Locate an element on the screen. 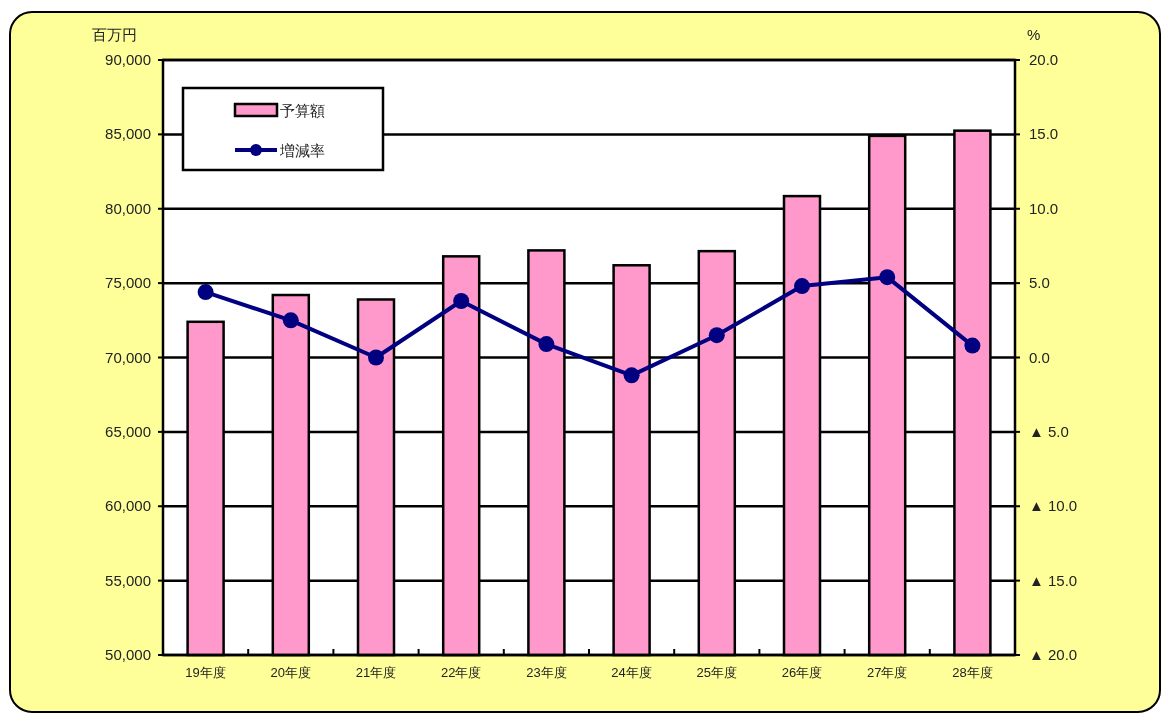 The height and width of the screenshot is (717, 1165). y2-tick-label: 0.0 is located at coordinates (1039, 357).